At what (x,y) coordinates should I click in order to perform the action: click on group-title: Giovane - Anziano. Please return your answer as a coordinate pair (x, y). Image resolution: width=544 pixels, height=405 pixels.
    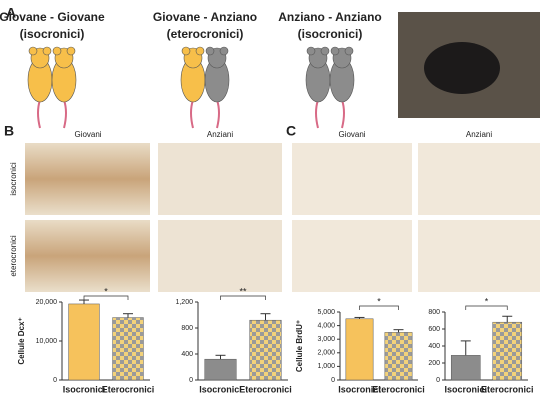
    Looking at the image, I should click on (205, 17).